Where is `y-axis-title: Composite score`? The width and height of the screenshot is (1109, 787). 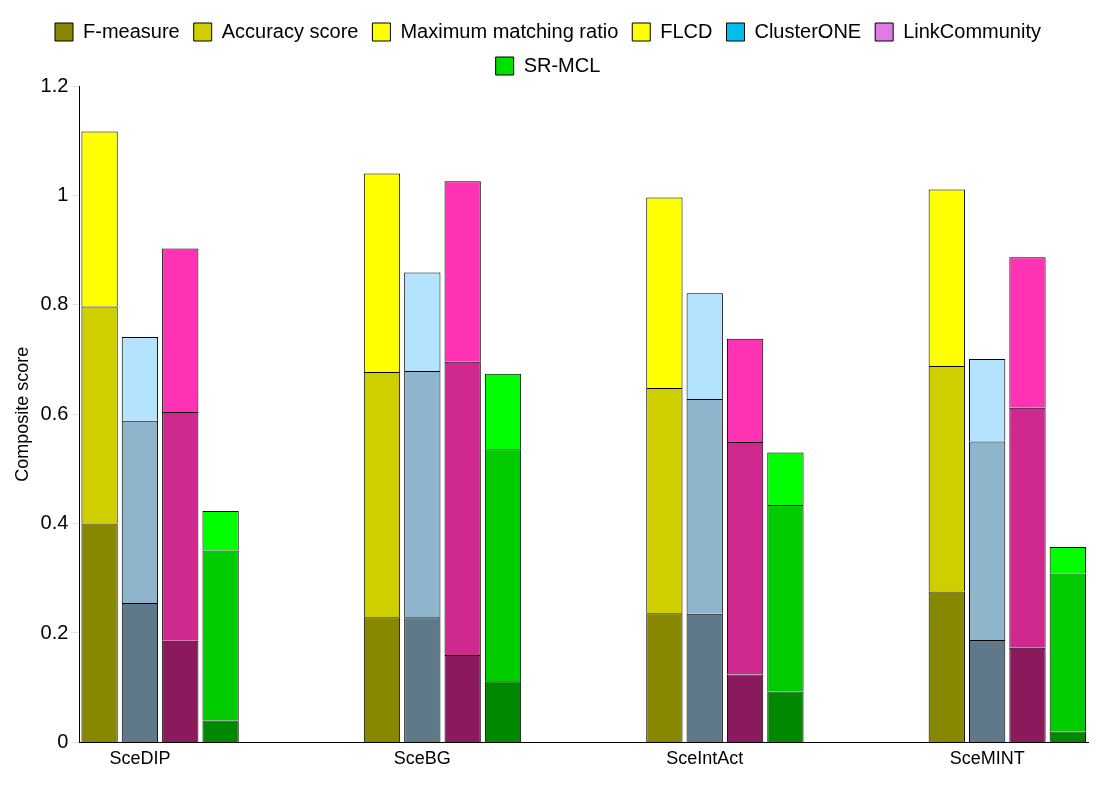
y-axis-title: Composite score is located at coordinates (21, 414).